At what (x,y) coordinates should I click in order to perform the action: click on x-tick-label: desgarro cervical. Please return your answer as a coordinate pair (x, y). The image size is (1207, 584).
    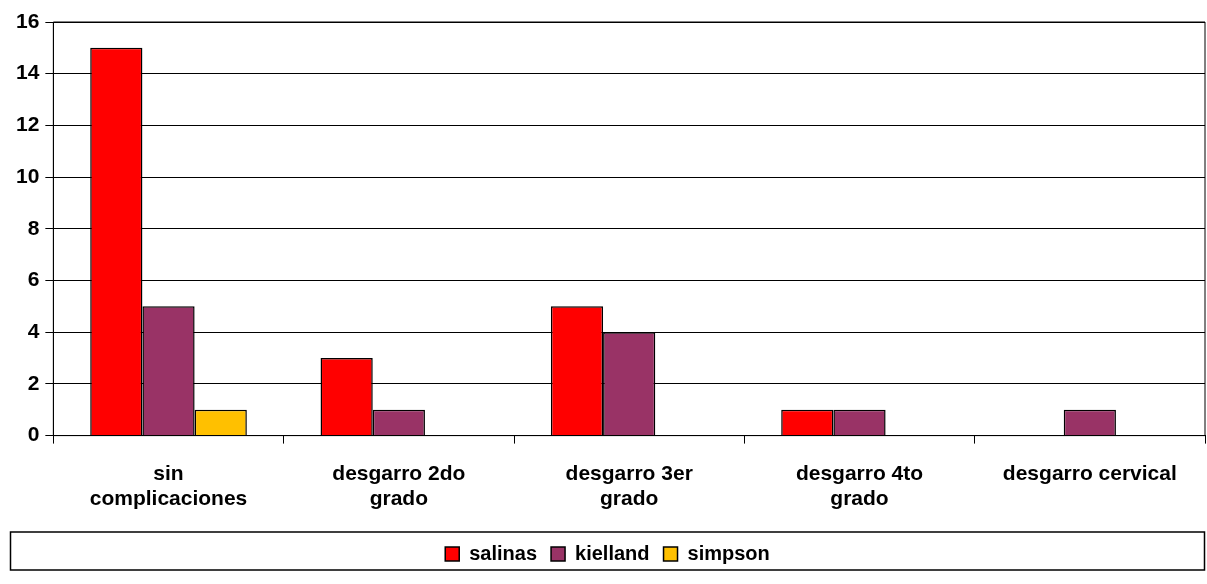
    Looking at the image, I should click on (1089, 472).